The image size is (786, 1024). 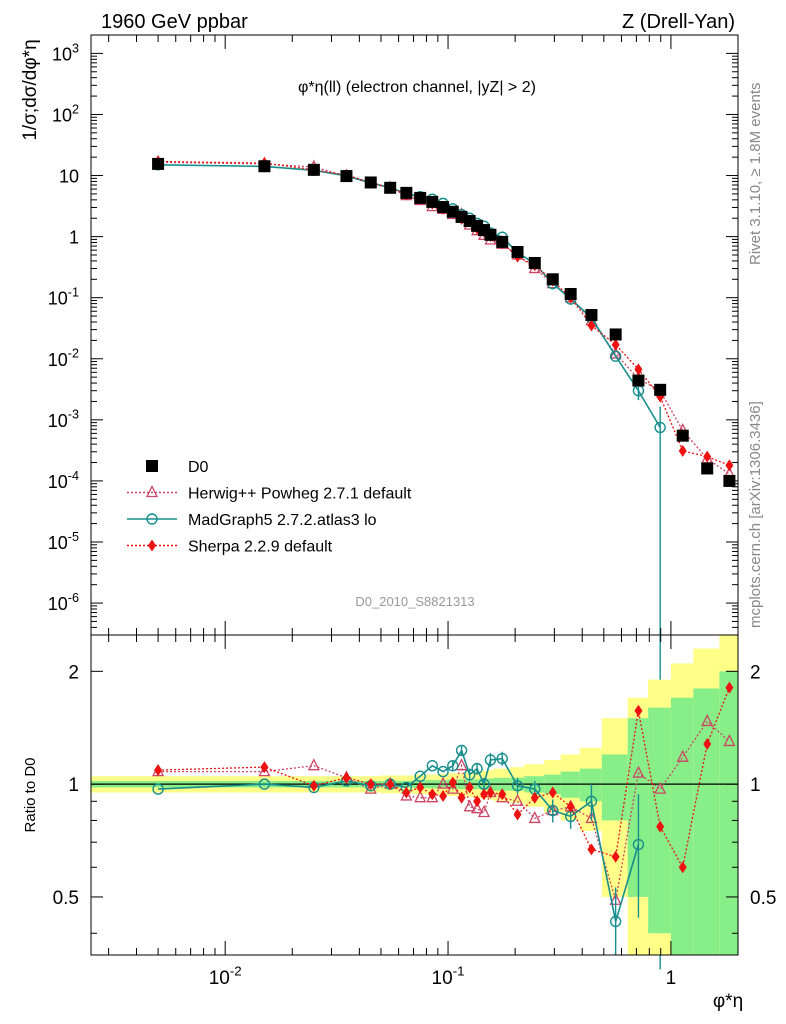 What do you see at coordinates (671, 978) in the screenshot?
I see `x-tick-label: 1` at bounding box center [671, 978].